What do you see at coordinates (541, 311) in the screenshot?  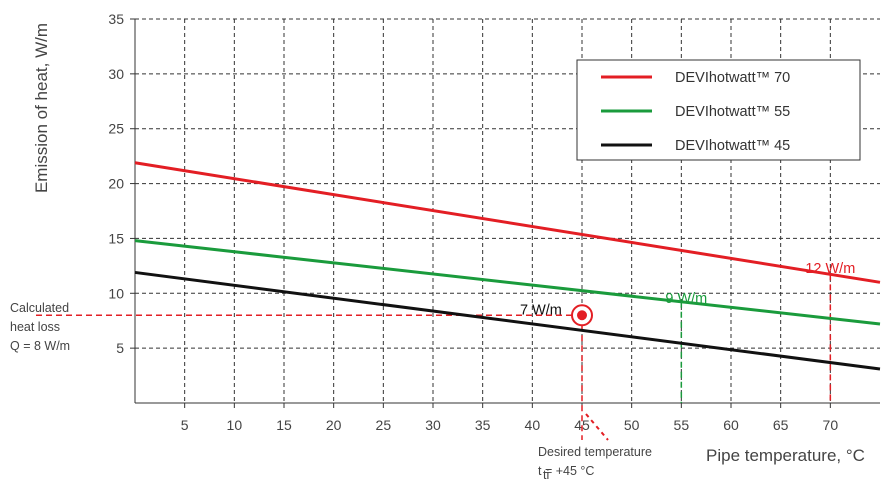 I see `value-label-45: 7 W/m` at bounding box center [541, 311].